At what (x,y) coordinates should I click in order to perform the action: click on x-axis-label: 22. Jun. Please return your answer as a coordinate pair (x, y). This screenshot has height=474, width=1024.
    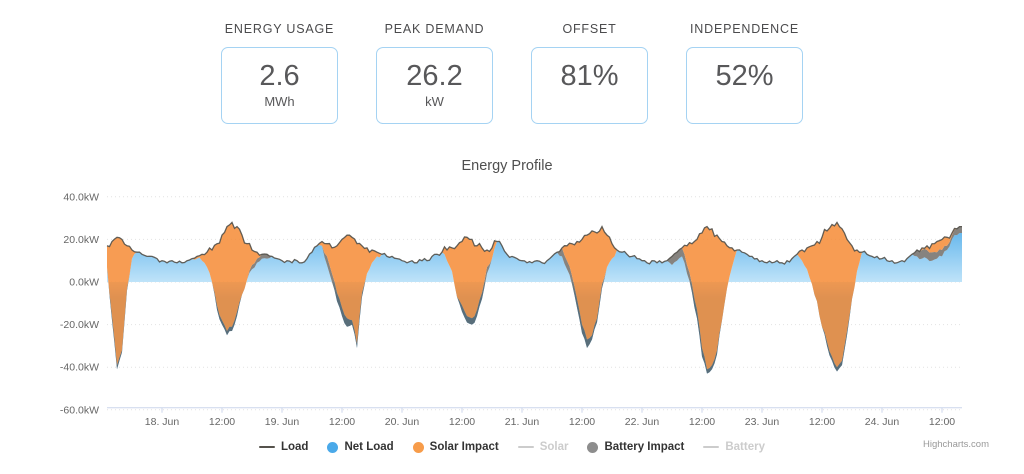
    Looking at the image, I should click on (642, 422).